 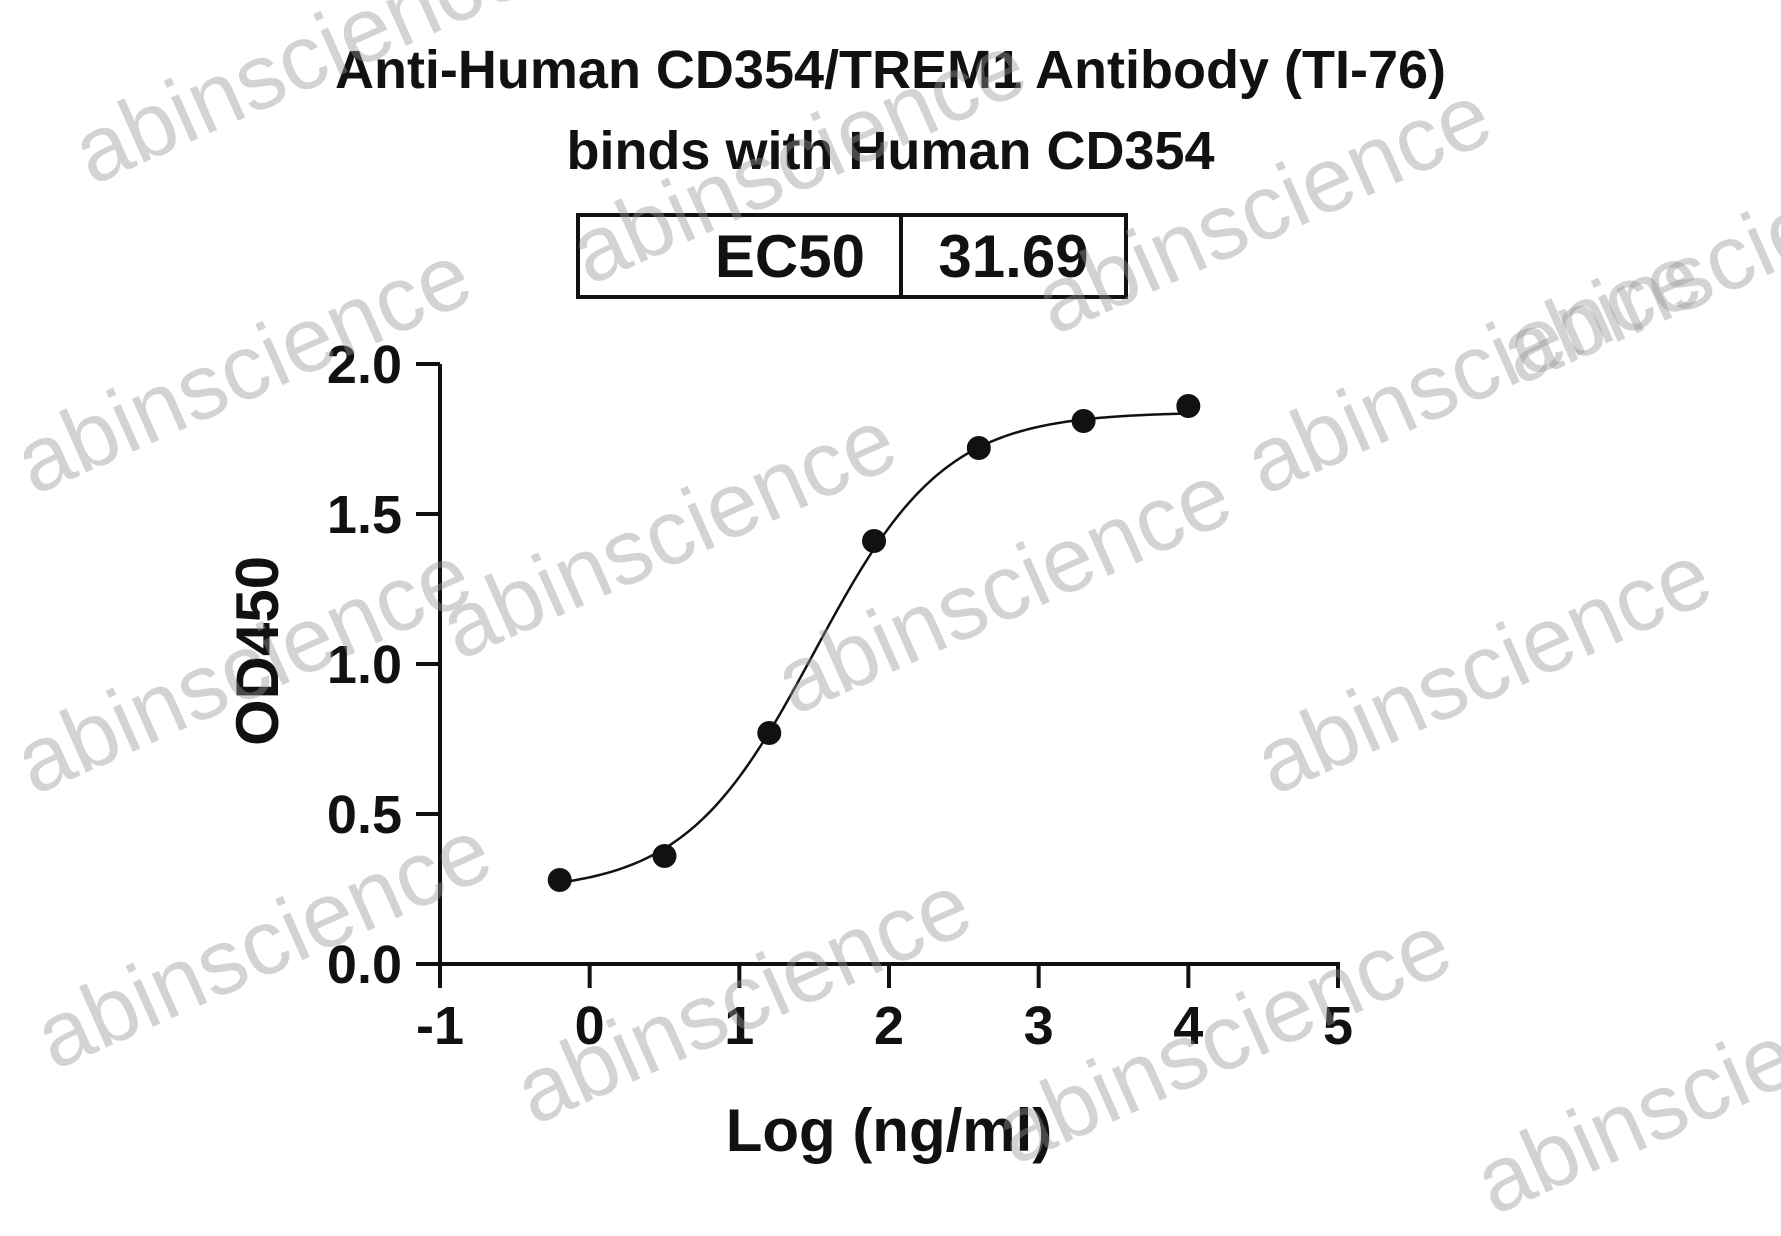 I want to click on y-tick-label: 0.5, so click(x=364, y=815).